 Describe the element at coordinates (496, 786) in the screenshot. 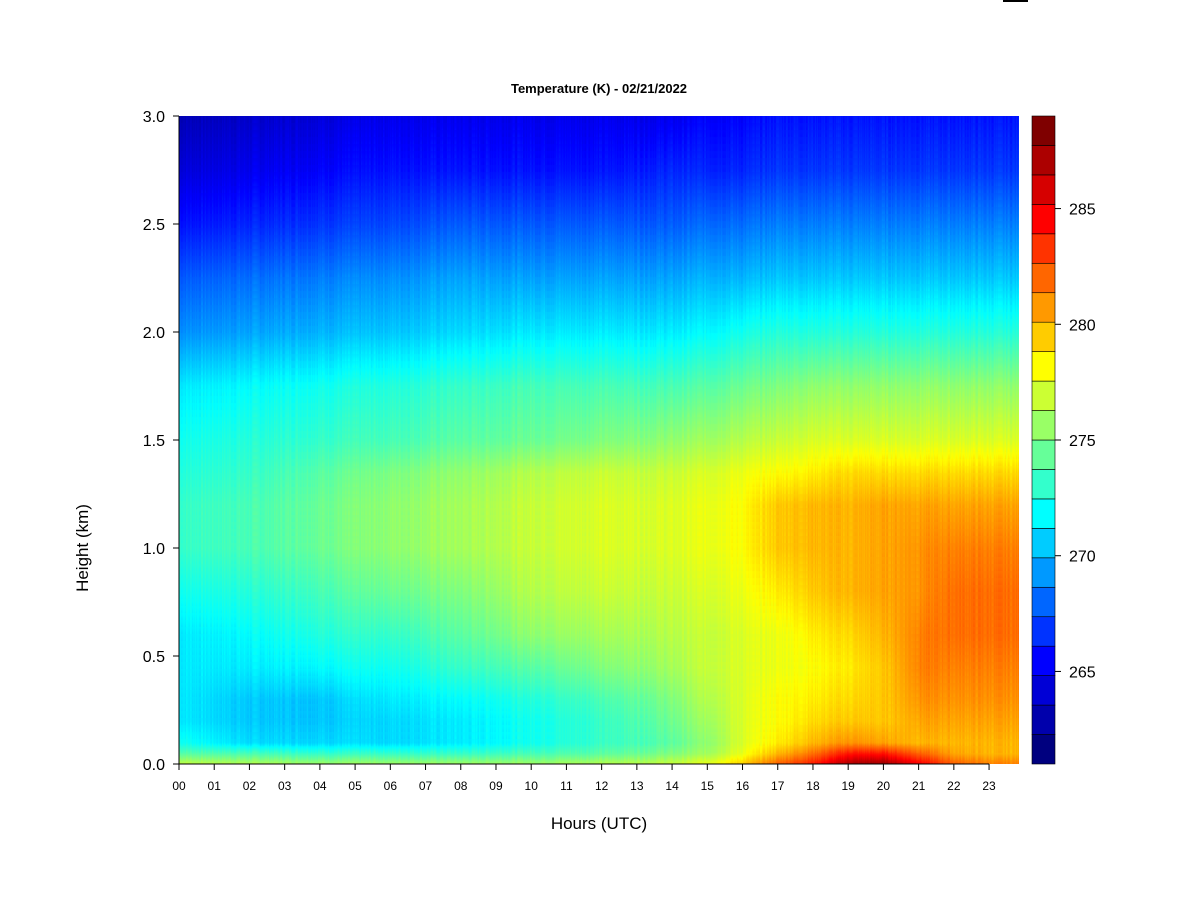

I see `x-tick-label: 09` at that location.